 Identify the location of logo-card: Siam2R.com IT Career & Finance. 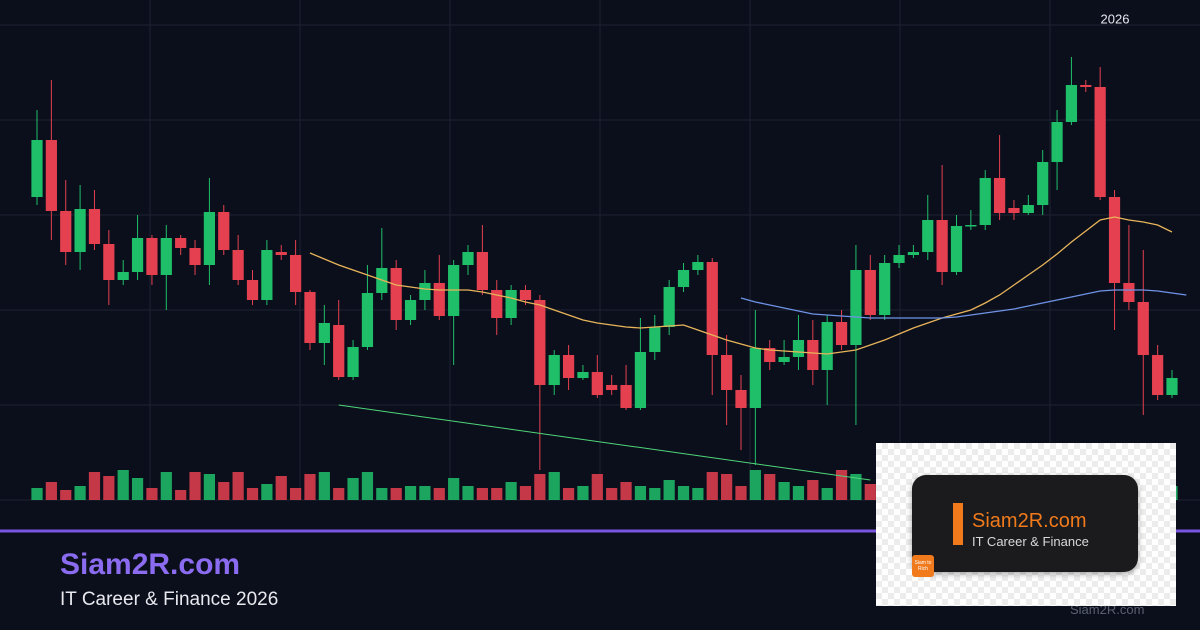
(1025, 523).